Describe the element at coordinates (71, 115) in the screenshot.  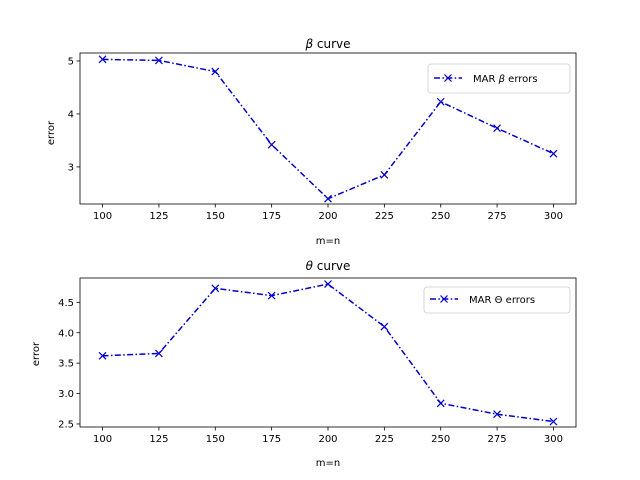
I see `y-tick-label-beta-1: 4` at that location.